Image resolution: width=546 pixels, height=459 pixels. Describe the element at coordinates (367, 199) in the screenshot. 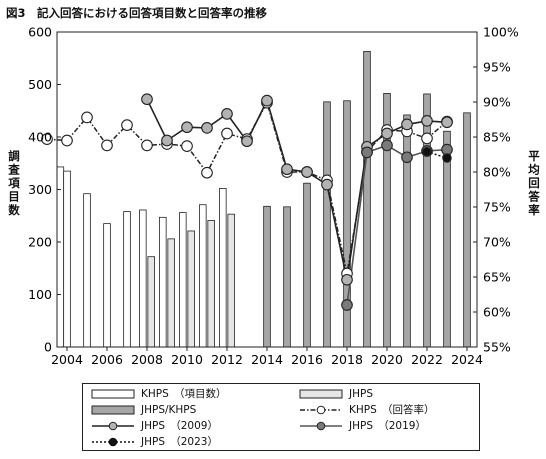

I see `bar-jhps-khps-2019` at that location.